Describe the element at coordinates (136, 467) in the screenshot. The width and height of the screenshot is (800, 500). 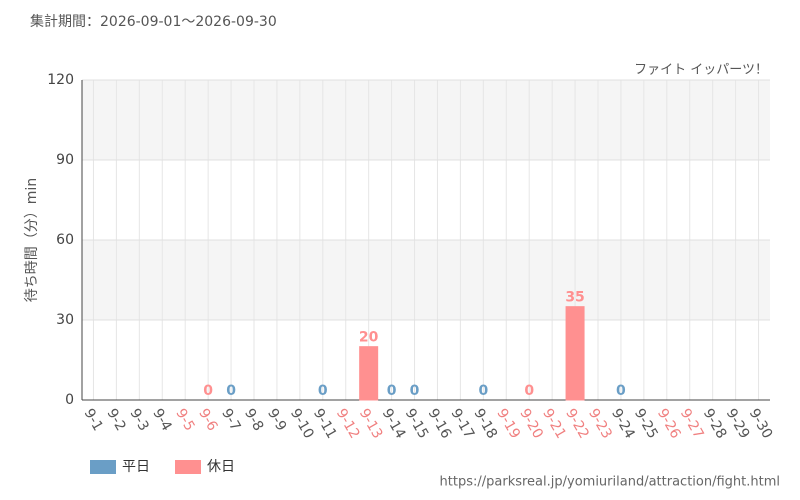
I see `legend-label: 平日` at that location.